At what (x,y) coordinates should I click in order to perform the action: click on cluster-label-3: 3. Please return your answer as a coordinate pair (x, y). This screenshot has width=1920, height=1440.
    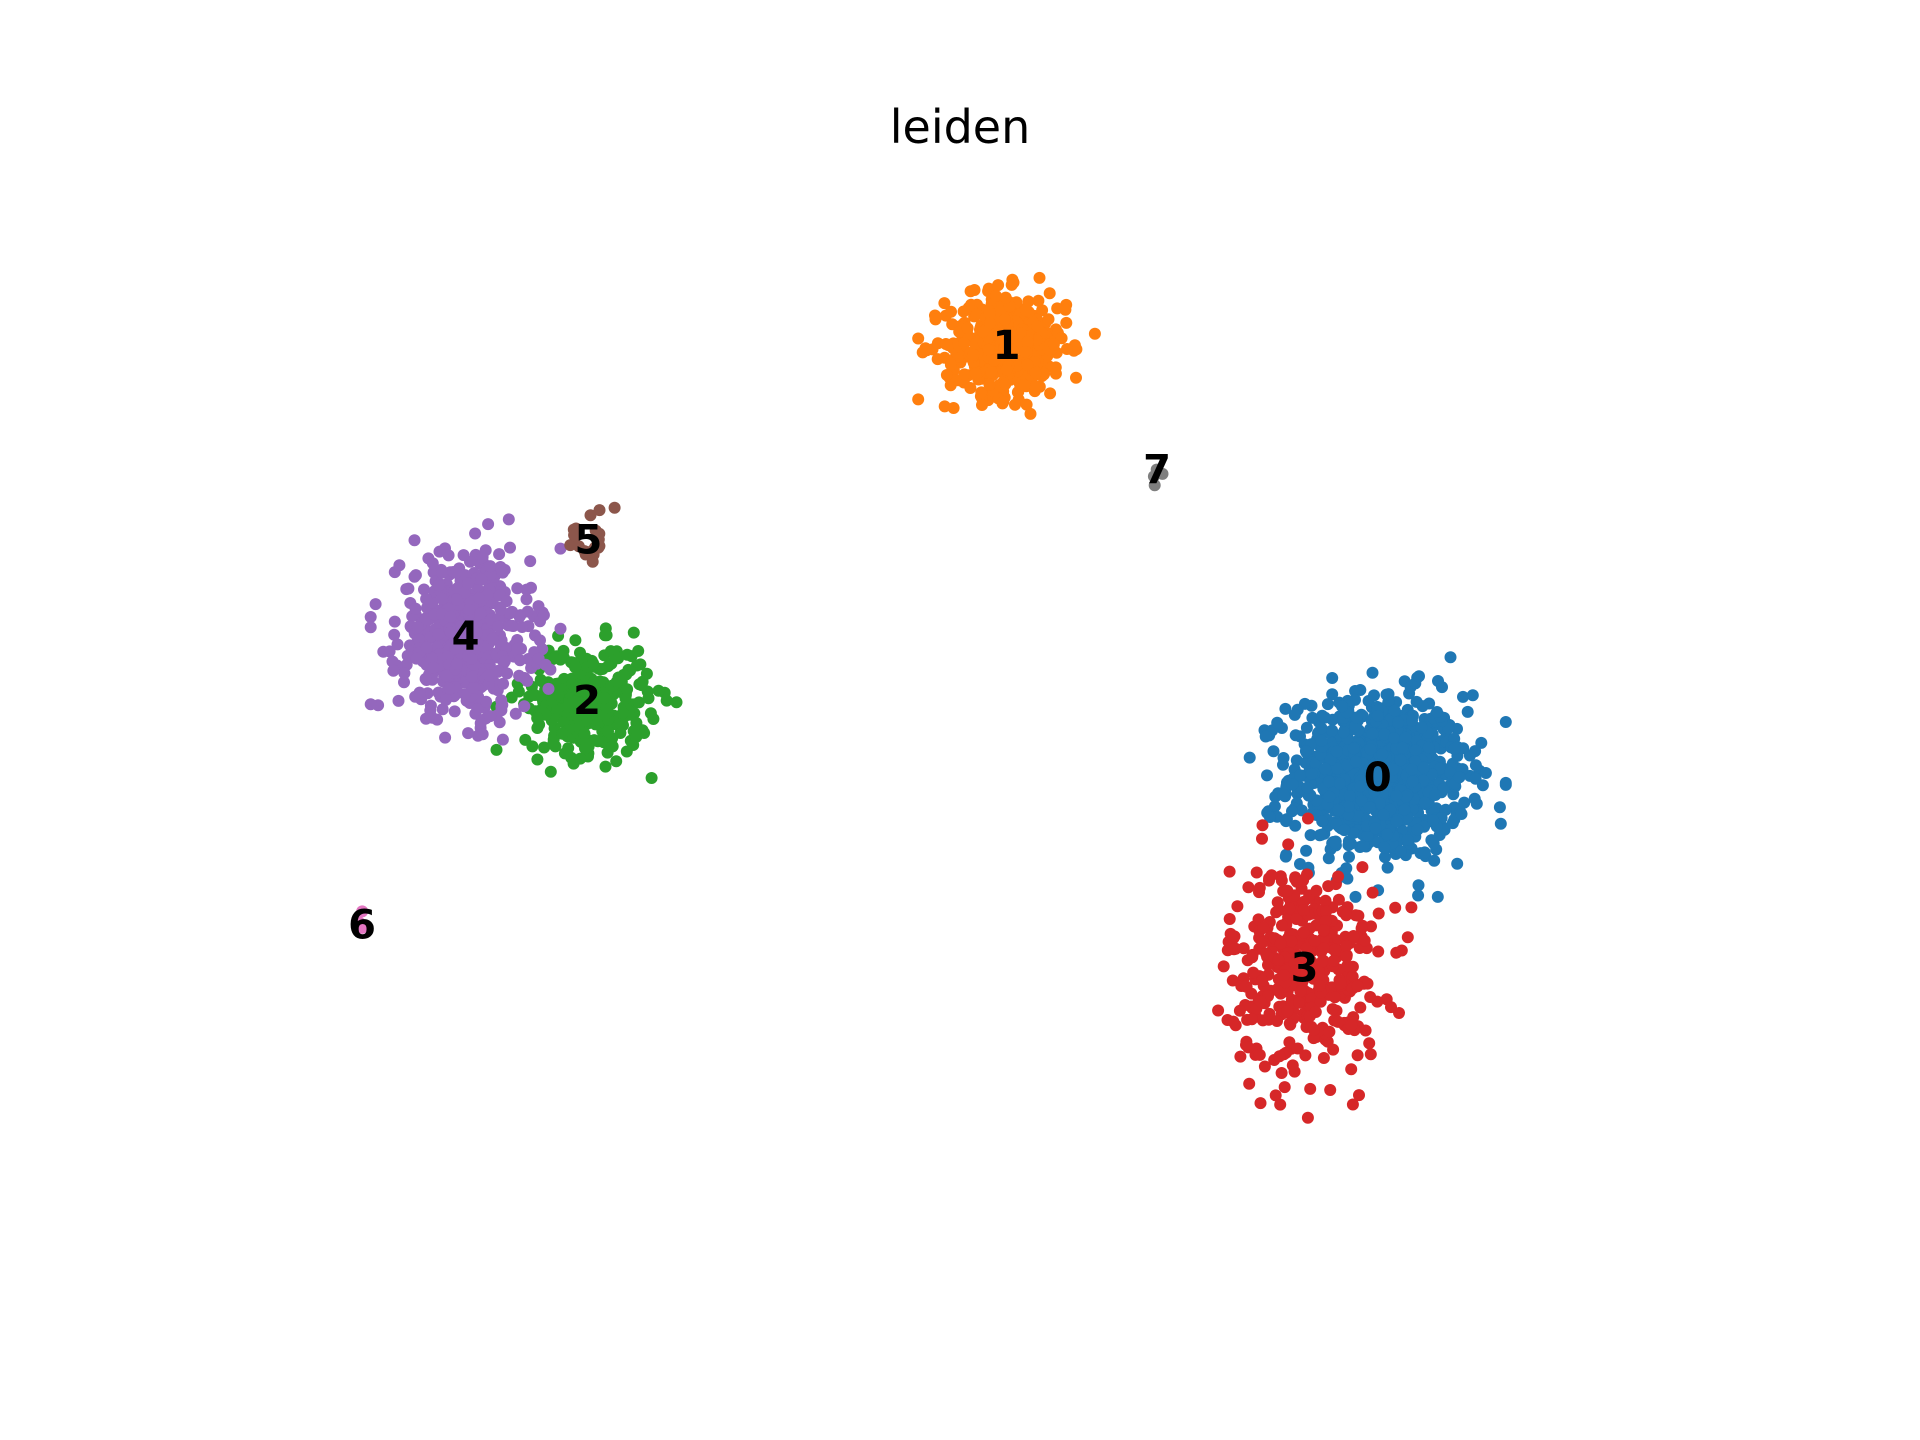
    Looking at the image, I should click on (1305, 969).